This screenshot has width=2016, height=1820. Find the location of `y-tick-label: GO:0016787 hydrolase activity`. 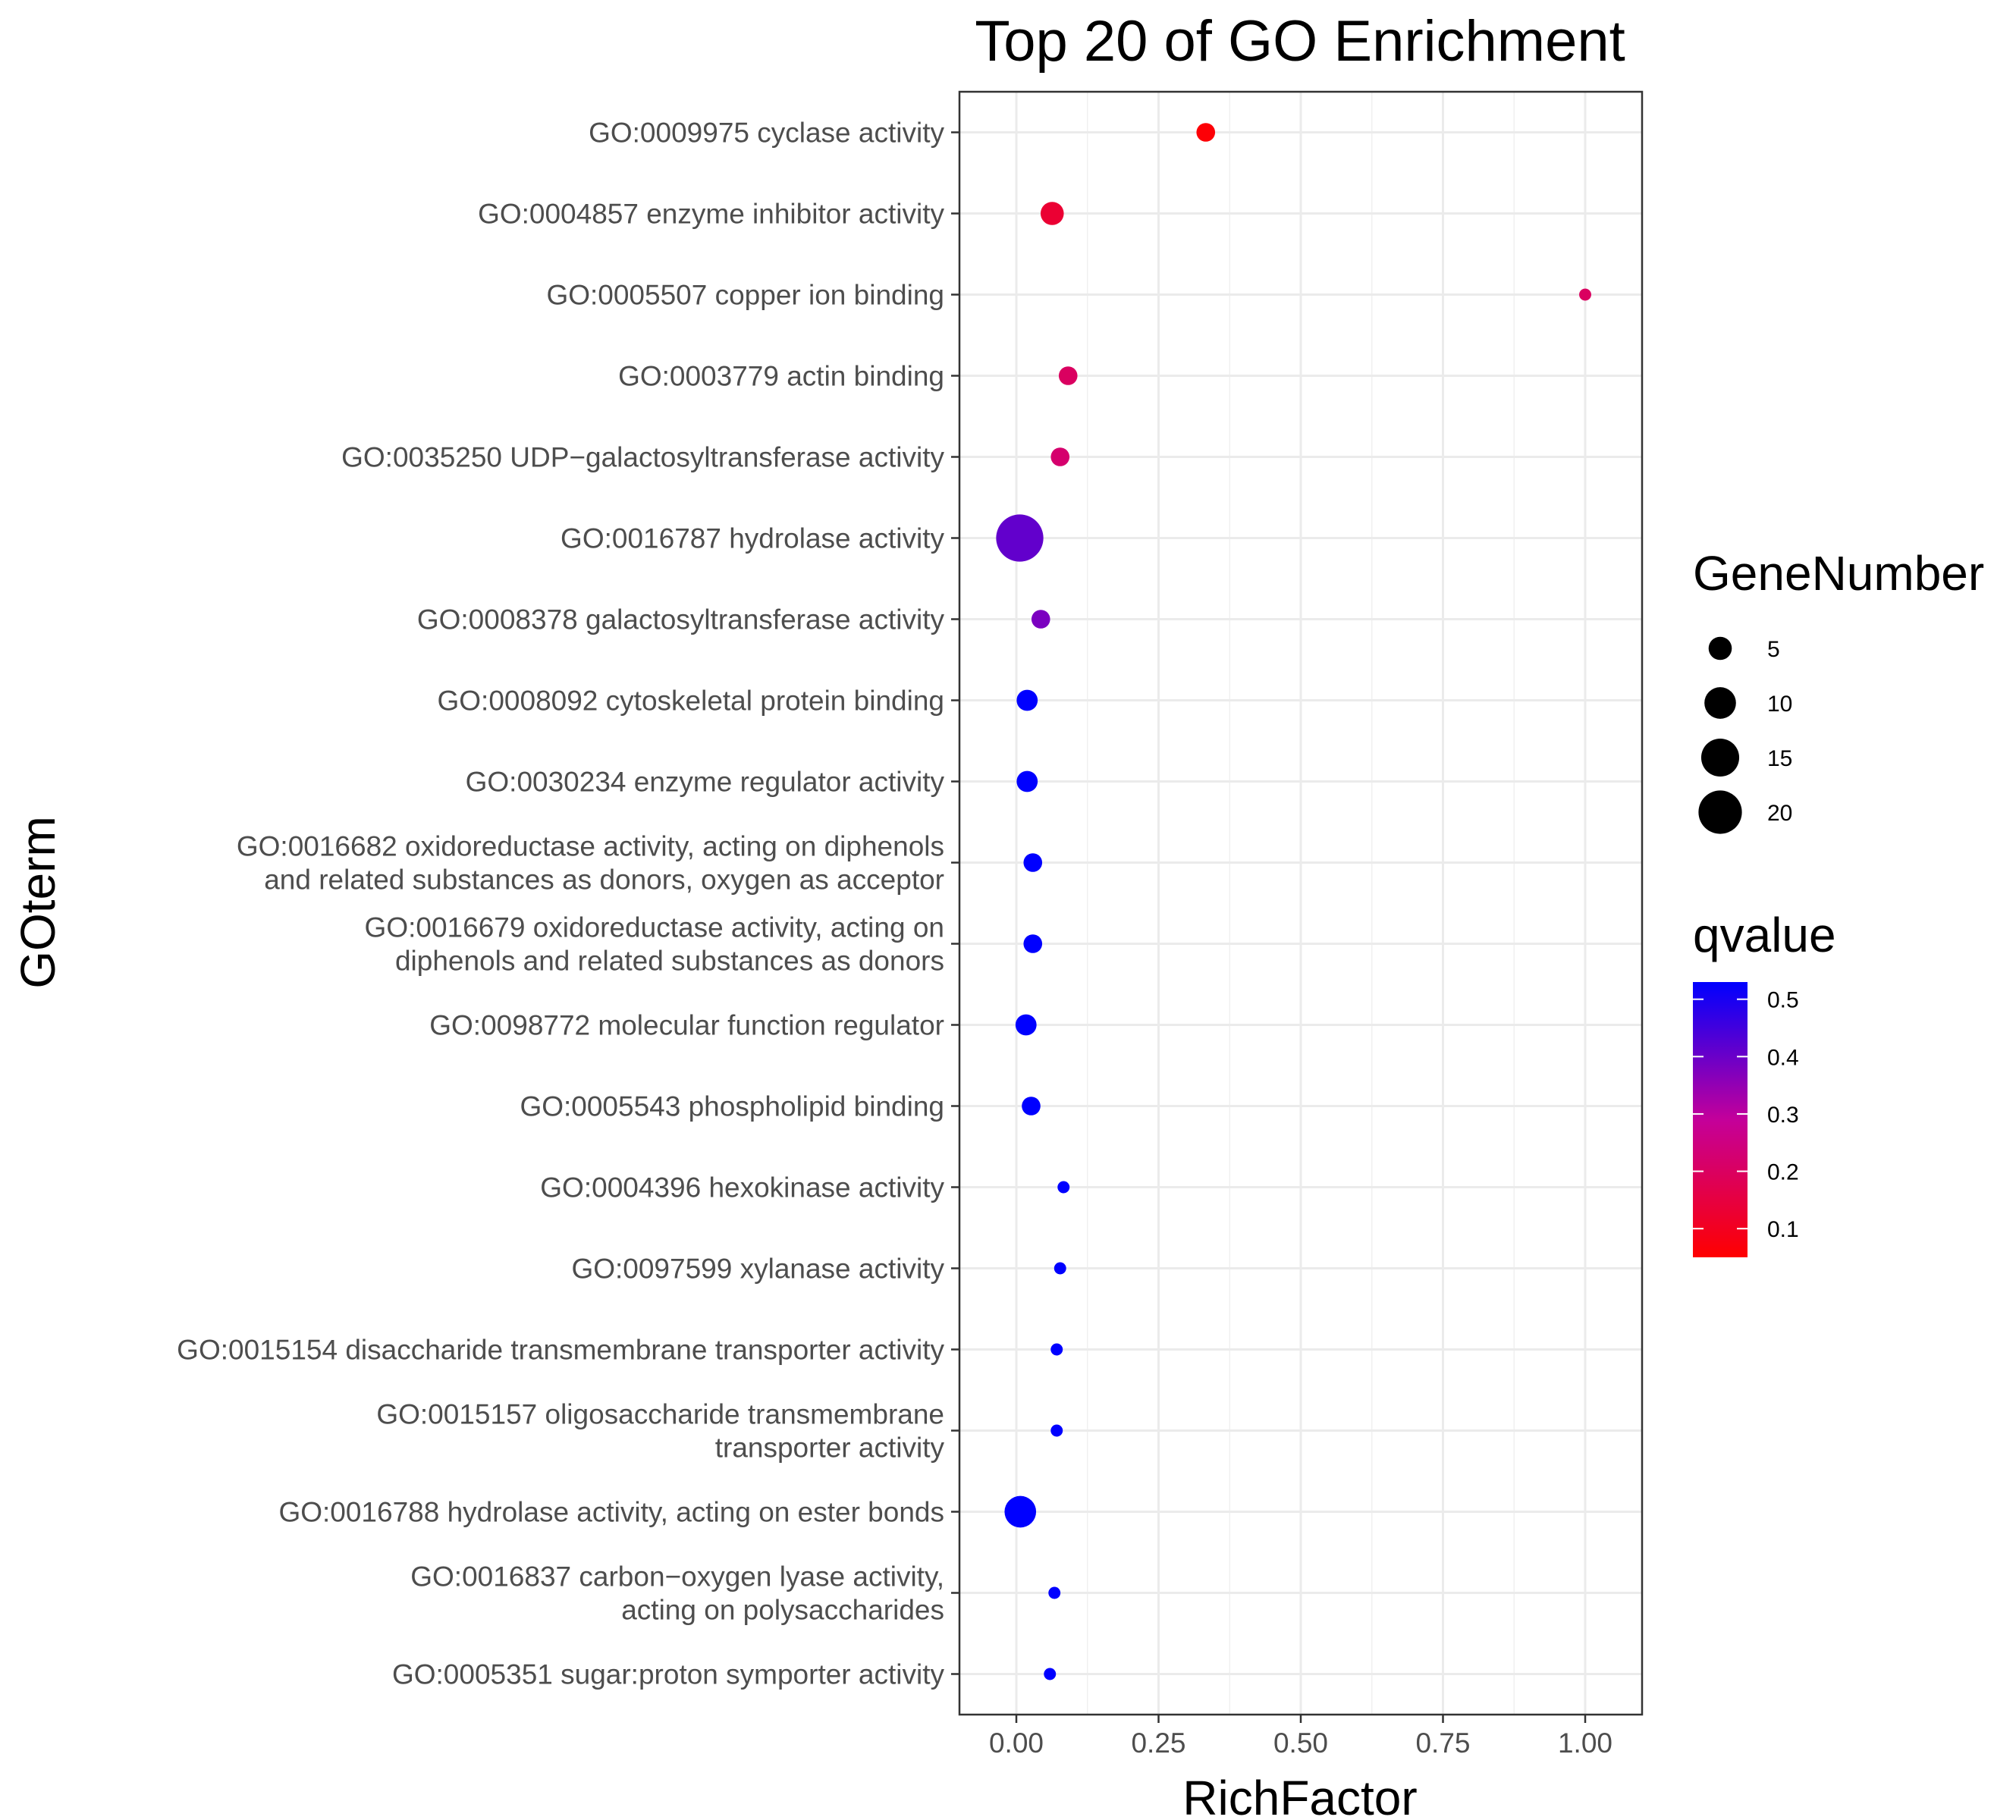

y-tick-label: GO:0016787 hydrolase activity is located at coordinates (752, 538).